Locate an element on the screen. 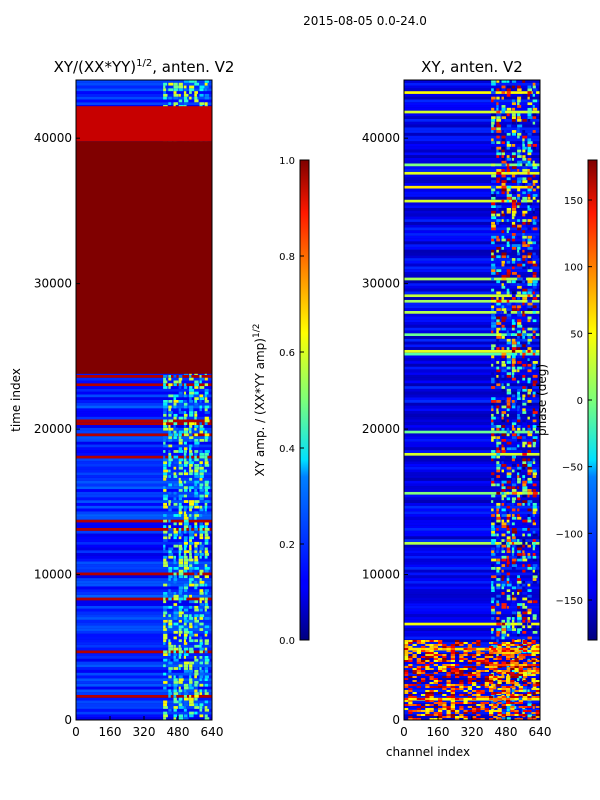  heatmap-saturated-band-top is located at coordinates (144, 124).